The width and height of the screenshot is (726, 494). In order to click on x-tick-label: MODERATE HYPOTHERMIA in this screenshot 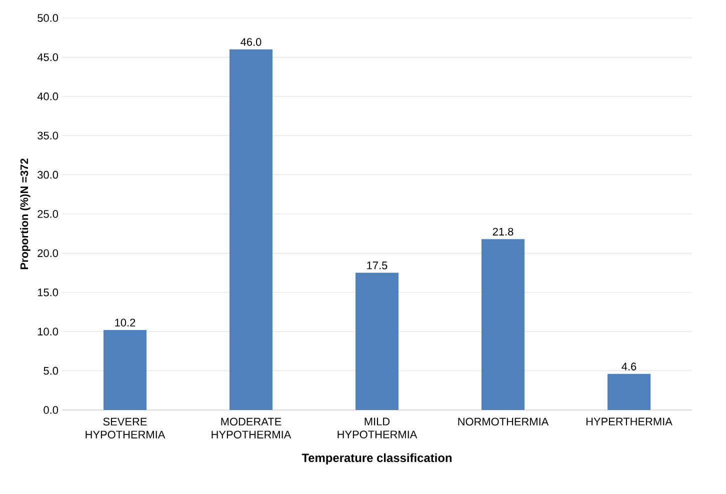, I will do `click(252, 428)`.